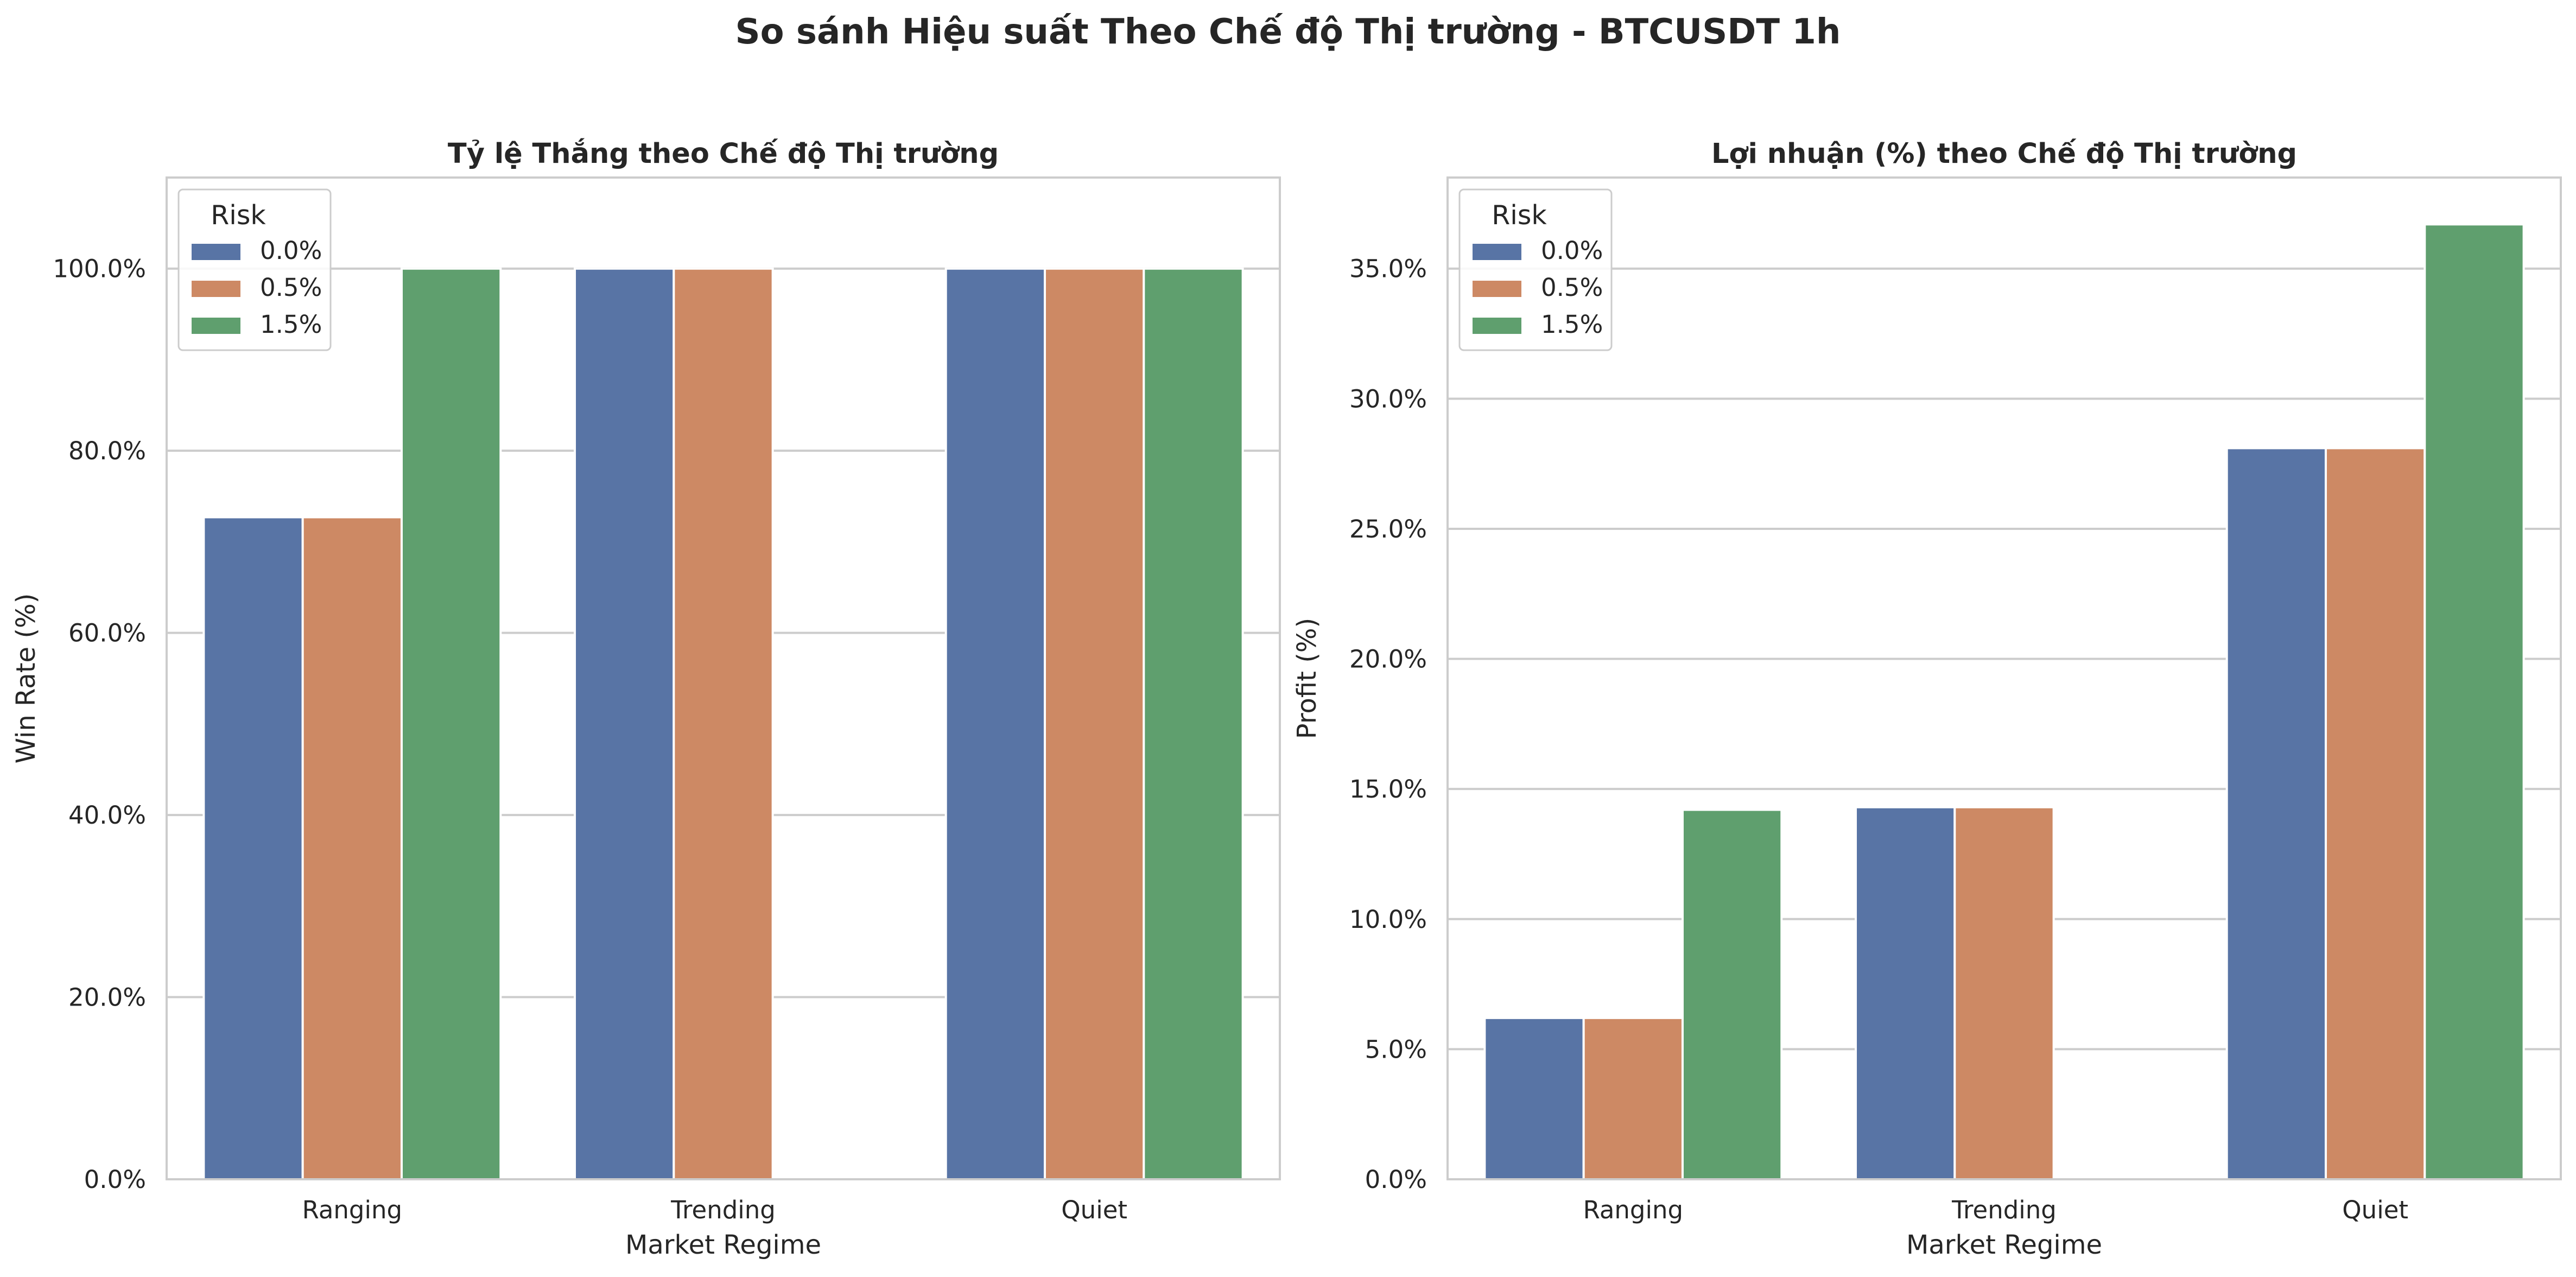  I want to click on y-tick-label: 35.0%, so click(1388, 269).